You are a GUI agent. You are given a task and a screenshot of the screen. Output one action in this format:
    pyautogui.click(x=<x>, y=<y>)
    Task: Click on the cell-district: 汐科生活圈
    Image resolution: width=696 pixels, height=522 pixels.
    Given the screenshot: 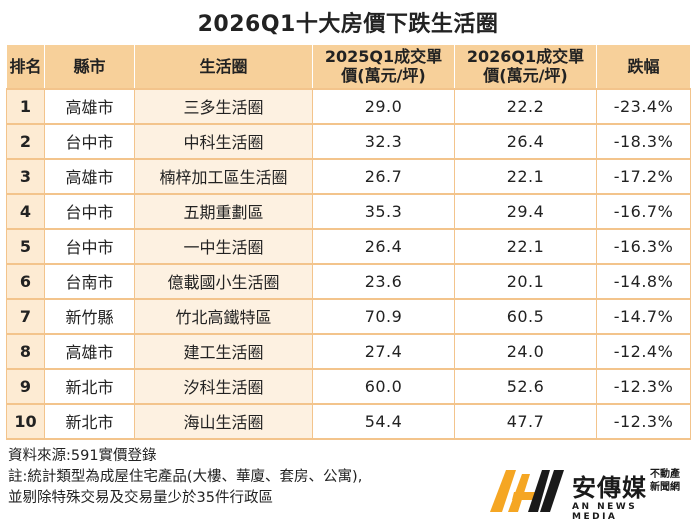 What is the action you would take?
    pyautogui.click(x=223, y=386)
    